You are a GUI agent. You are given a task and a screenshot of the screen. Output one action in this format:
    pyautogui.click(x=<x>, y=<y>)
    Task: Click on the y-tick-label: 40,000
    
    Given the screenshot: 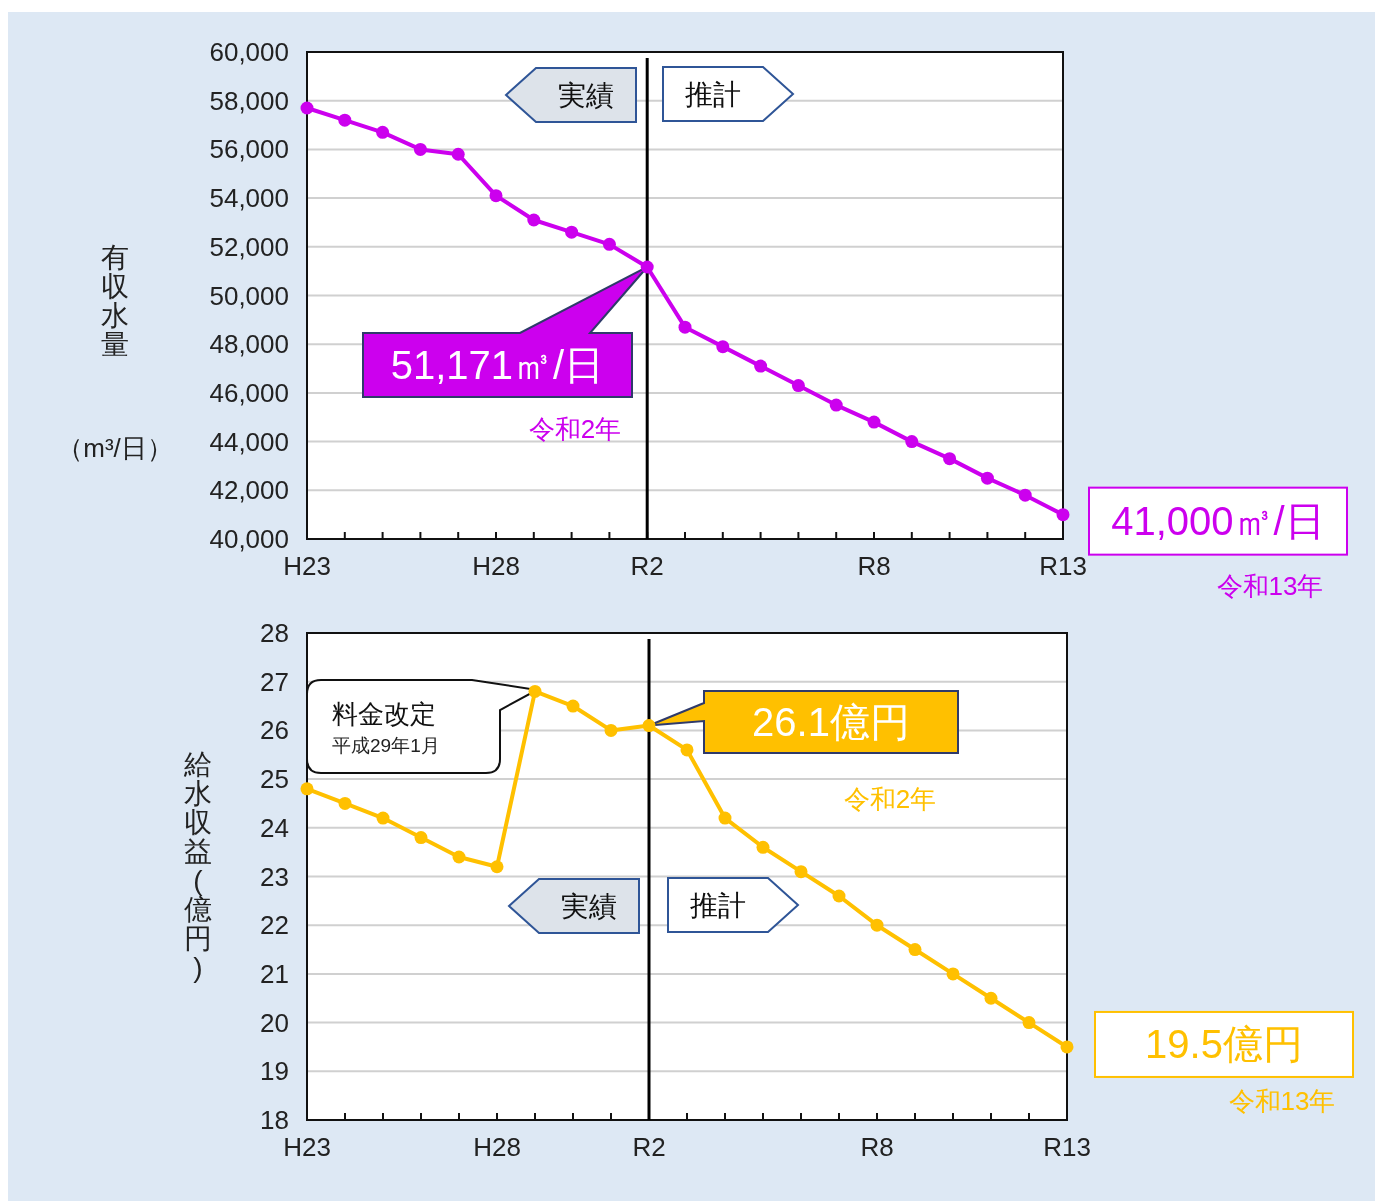 What is the action you would take?
    pyautogui.click(x=249, y=539)
    